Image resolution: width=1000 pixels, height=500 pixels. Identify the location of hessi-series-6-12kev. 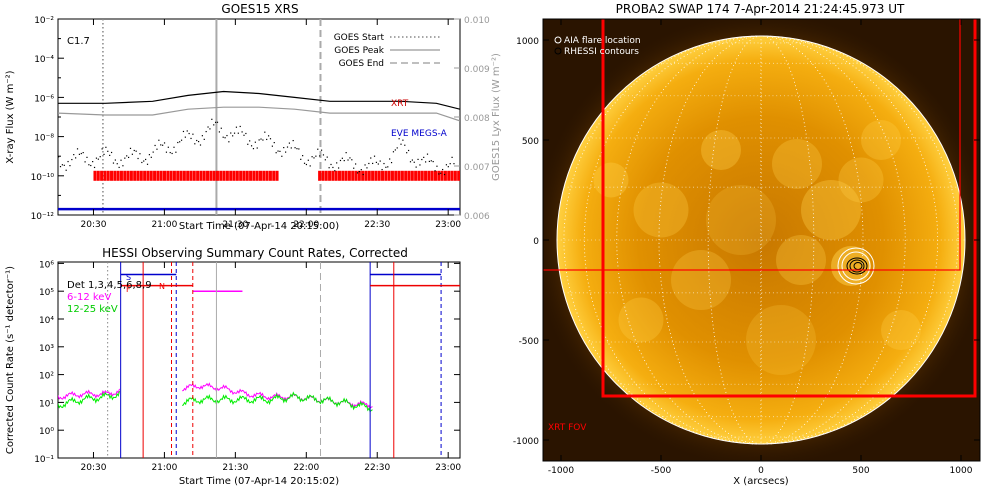
(89, 394).